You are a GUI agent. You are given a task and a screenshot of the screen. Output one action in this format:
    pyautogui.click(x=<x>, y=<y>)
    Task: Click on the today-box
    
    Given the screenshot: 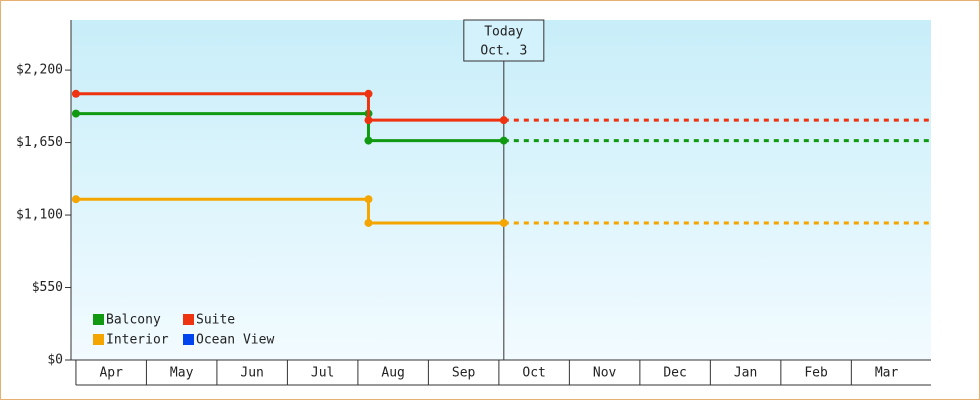 What is the action you would take?
    pyautogui.click(x=504, y=40)
    